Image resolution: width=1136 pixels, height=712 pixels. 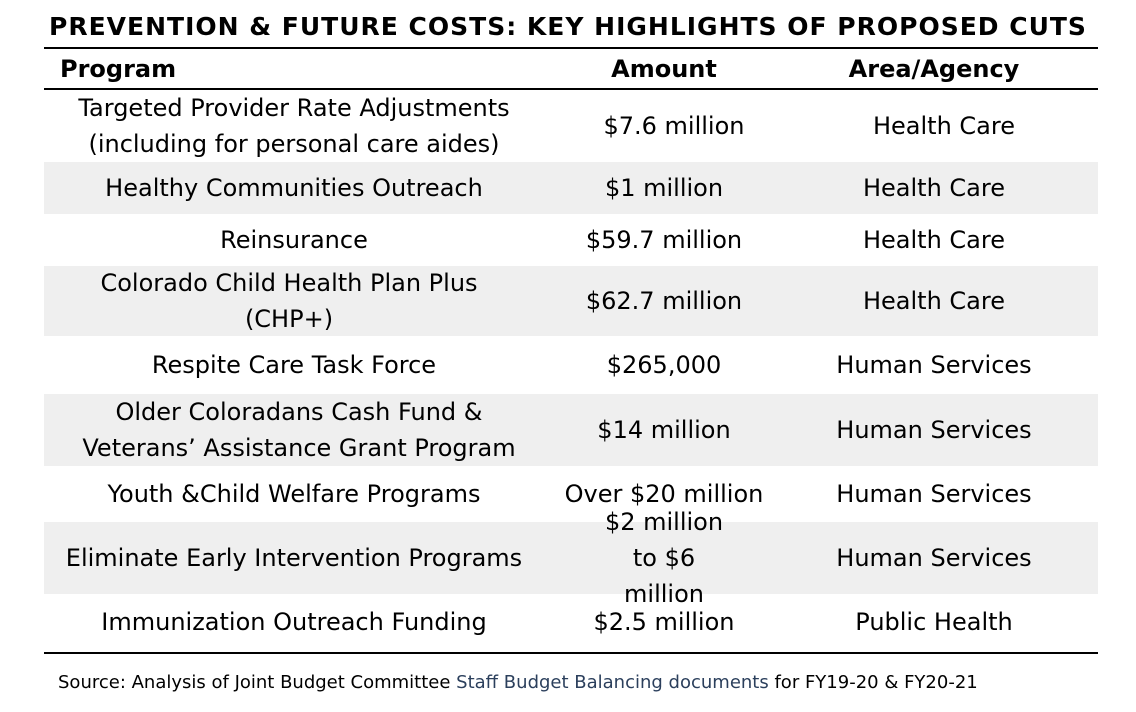 I want to click on top-rule, so click(x=571, y=48).